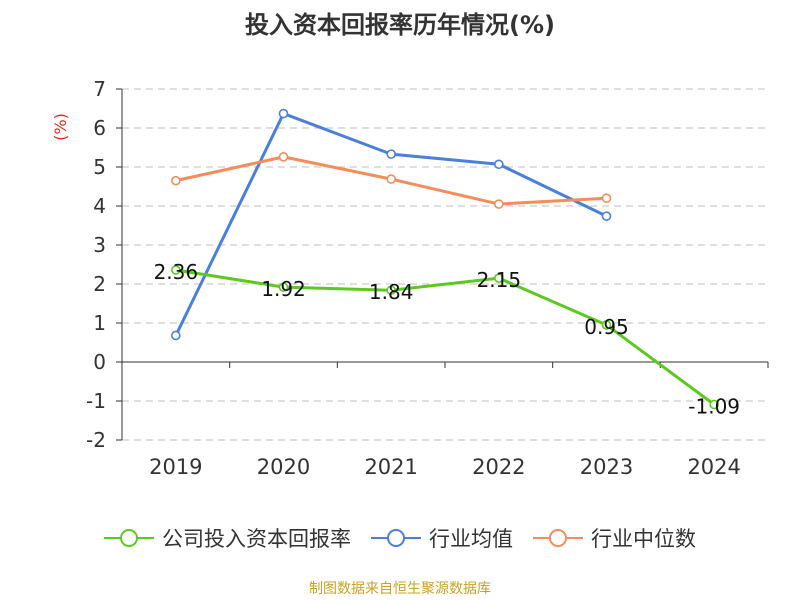  Describe the element at coordinates (99, 128) in the screenshot. I see `y-tick-label: 6` at that location.